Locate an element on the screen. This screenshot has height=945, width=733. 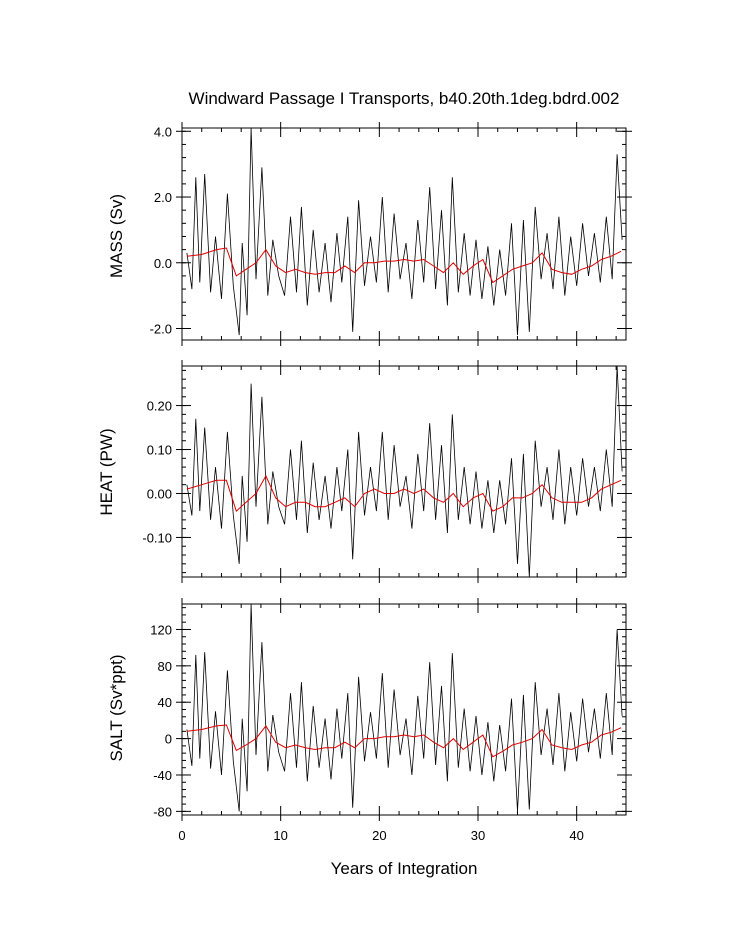
salt-xtick-label: 0 is located at coordinates (181, 835).